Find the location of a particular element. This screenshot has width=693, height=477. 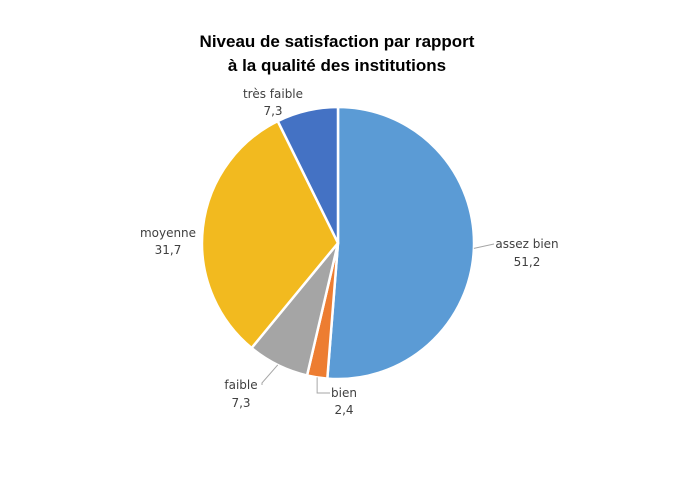

slice-value-moyenne: 31,7 is located at coordinates (168, 250).